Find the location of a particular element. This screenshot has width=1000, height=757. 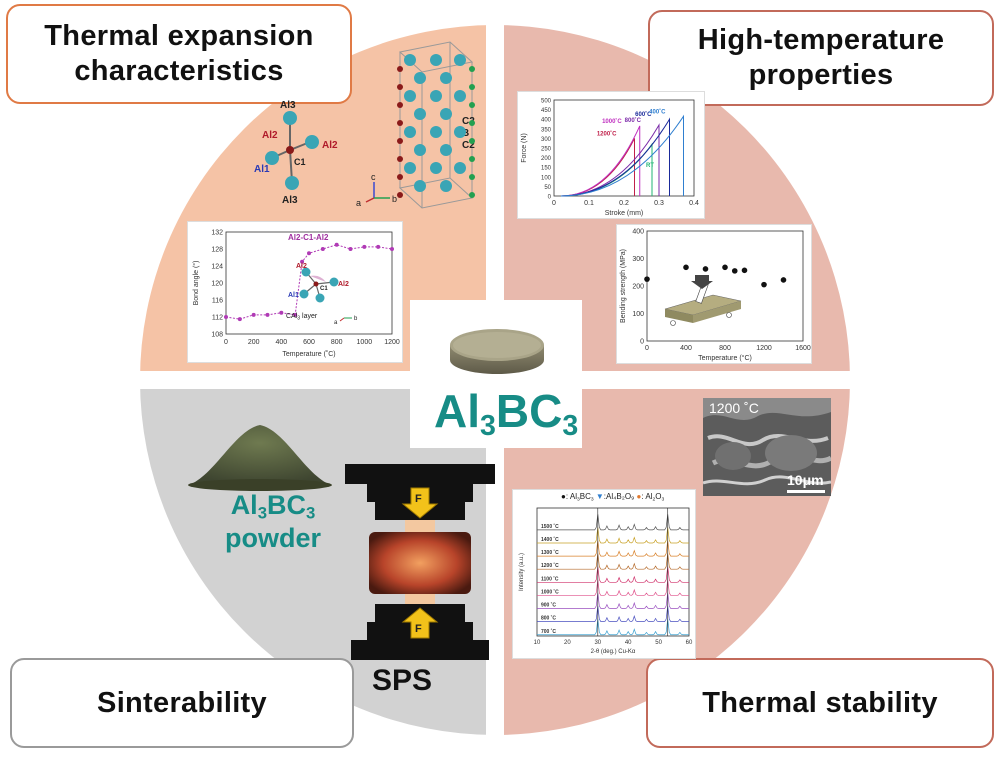

legend-label-1: : Al3BC3 is located at coordinates (579, 497).